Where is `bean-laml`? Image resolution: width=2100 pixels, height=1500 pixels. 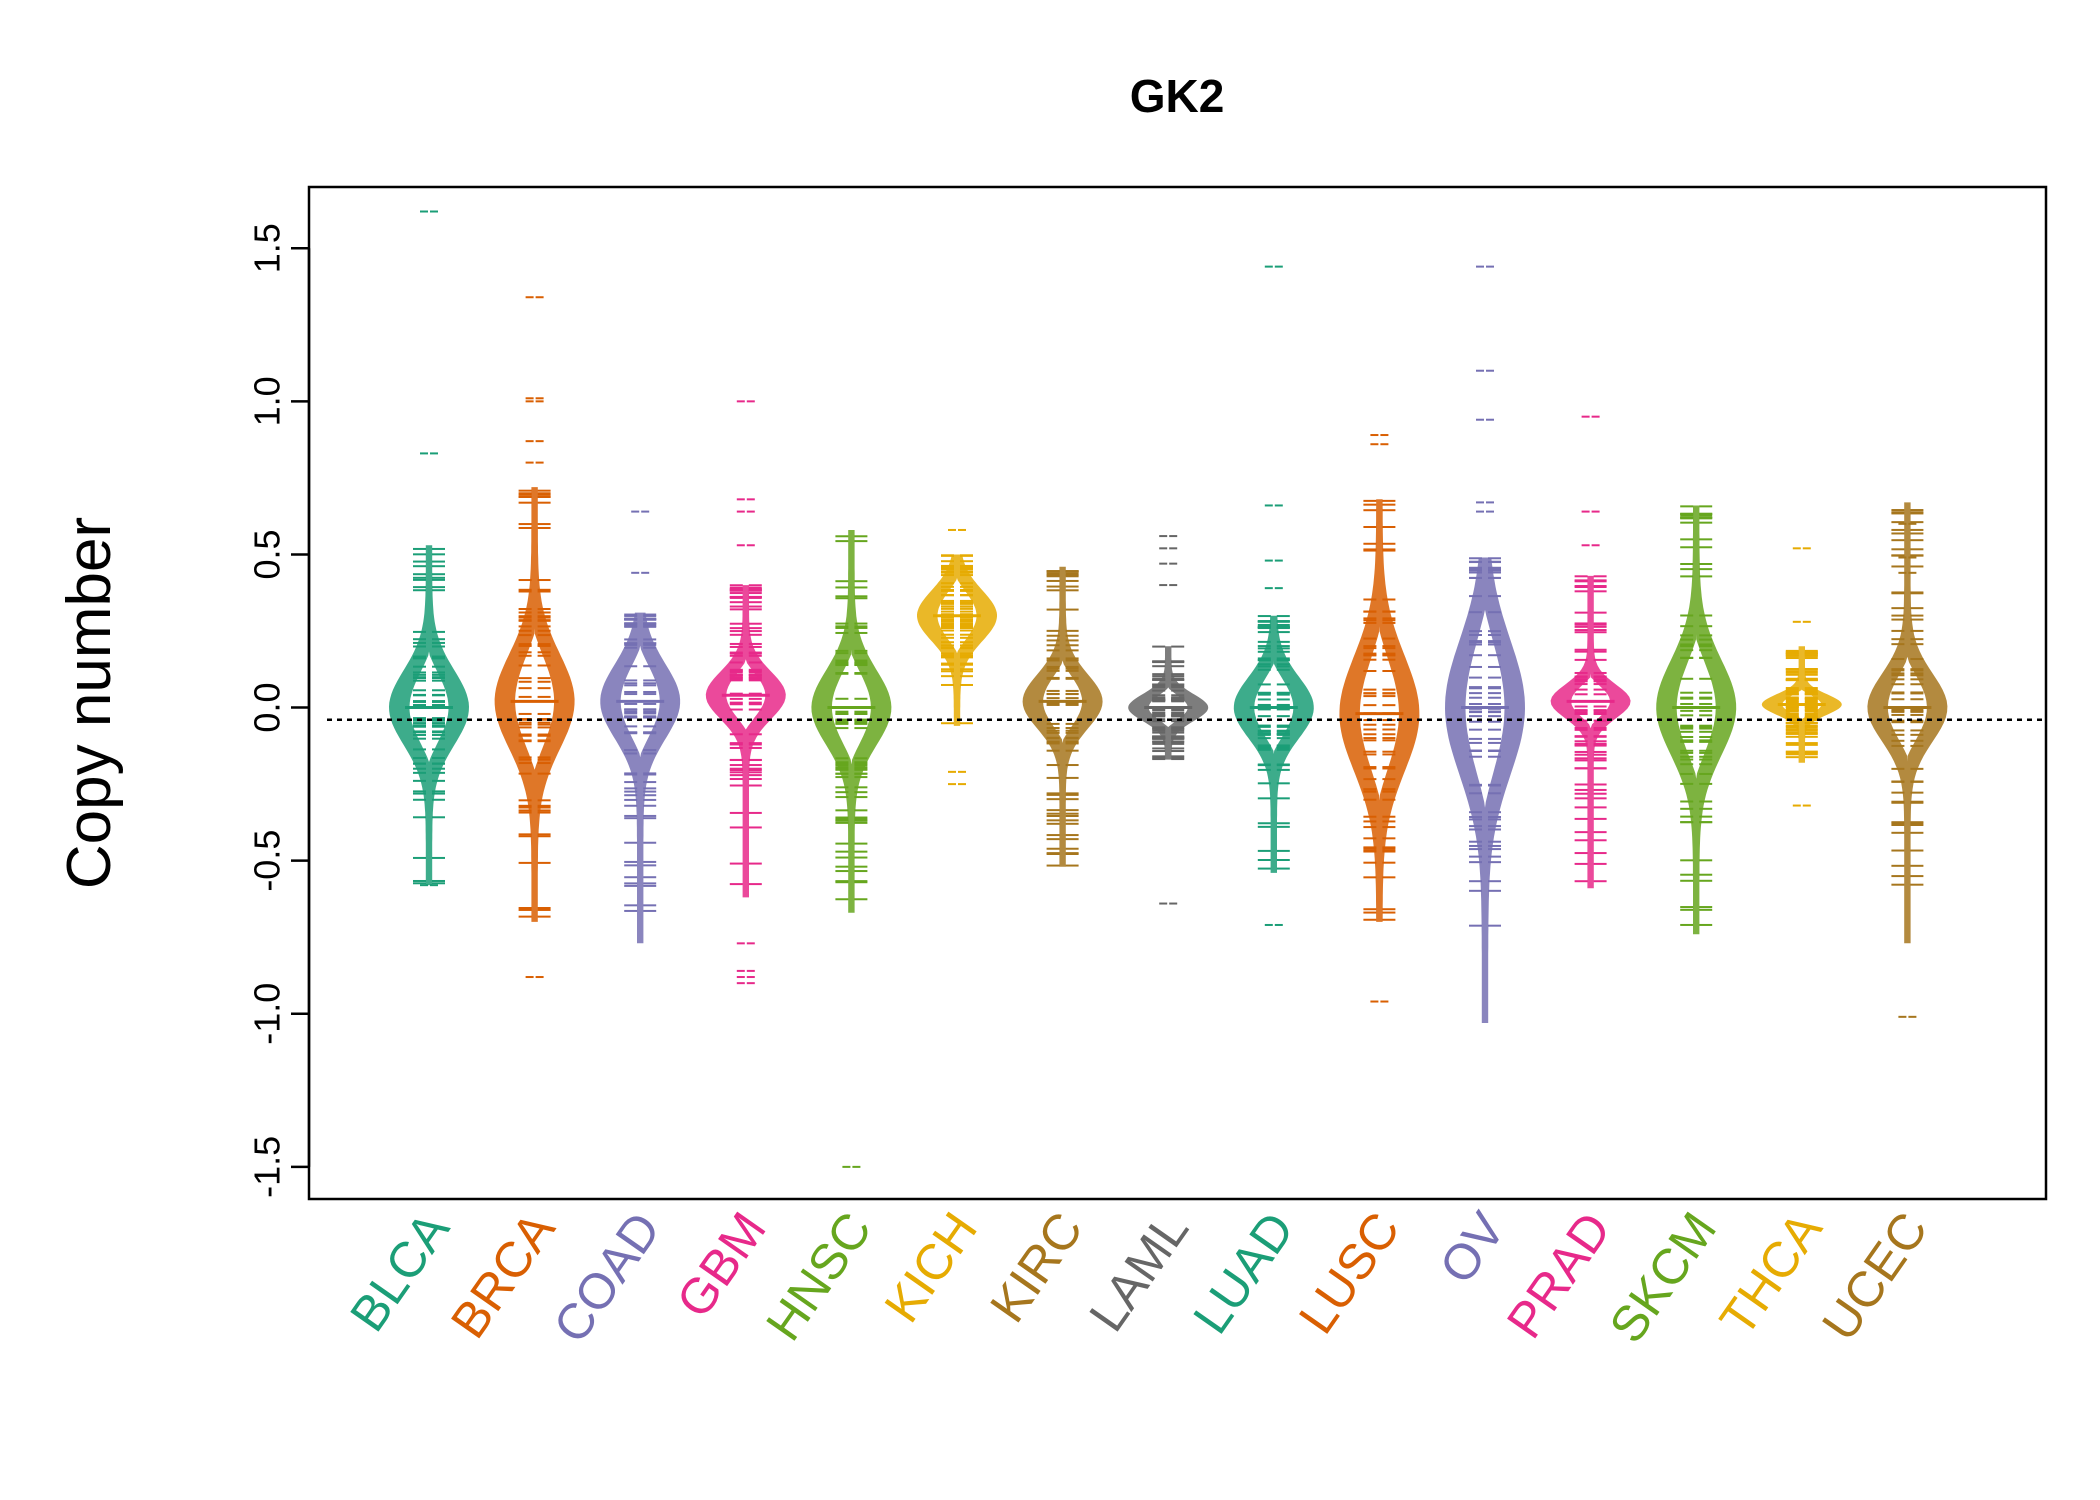 bean-laml is located at coordinates (1168, 720).